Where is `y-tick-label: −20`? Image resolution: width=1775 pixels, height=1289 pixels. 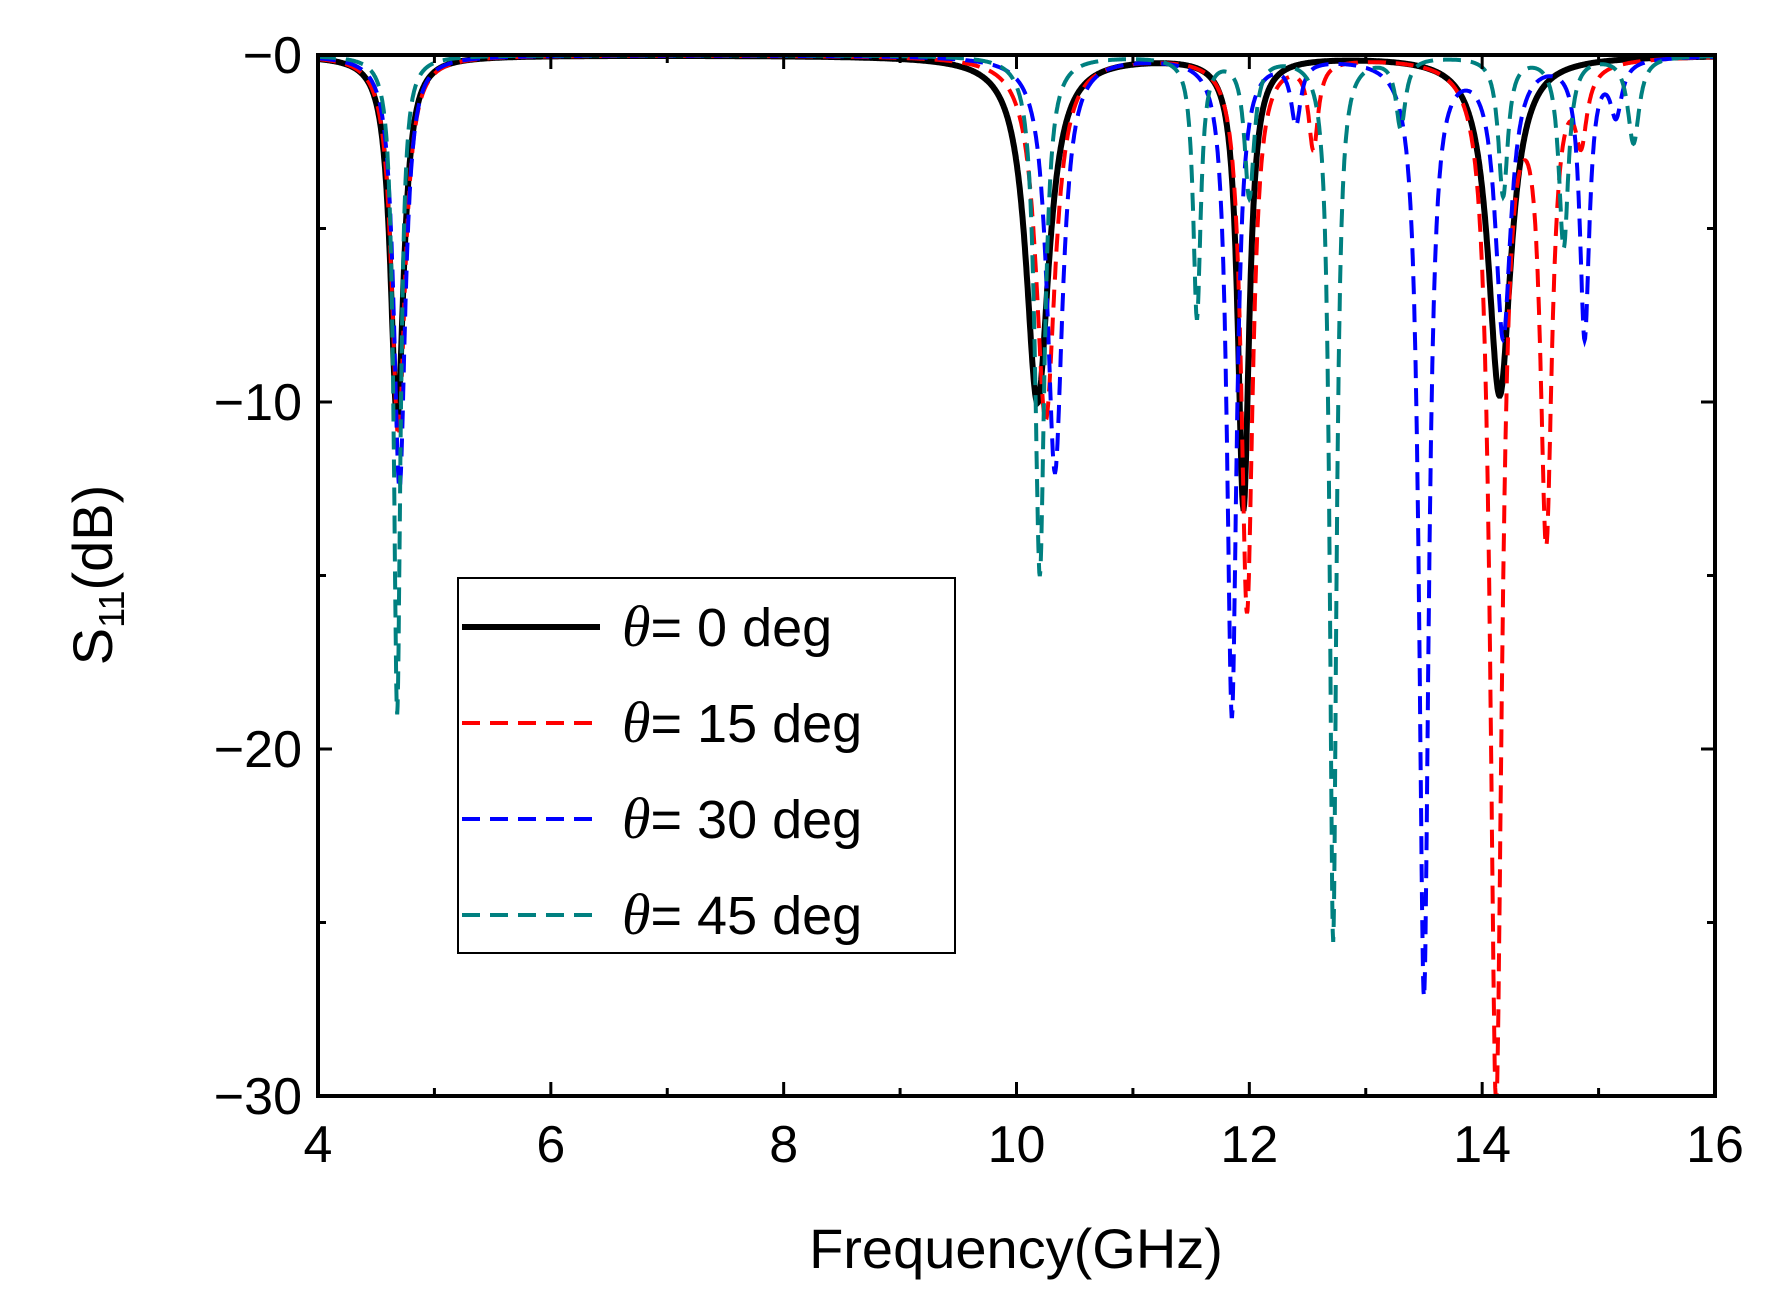 y-tick-label: −20 is located at coordinates (258, 750).